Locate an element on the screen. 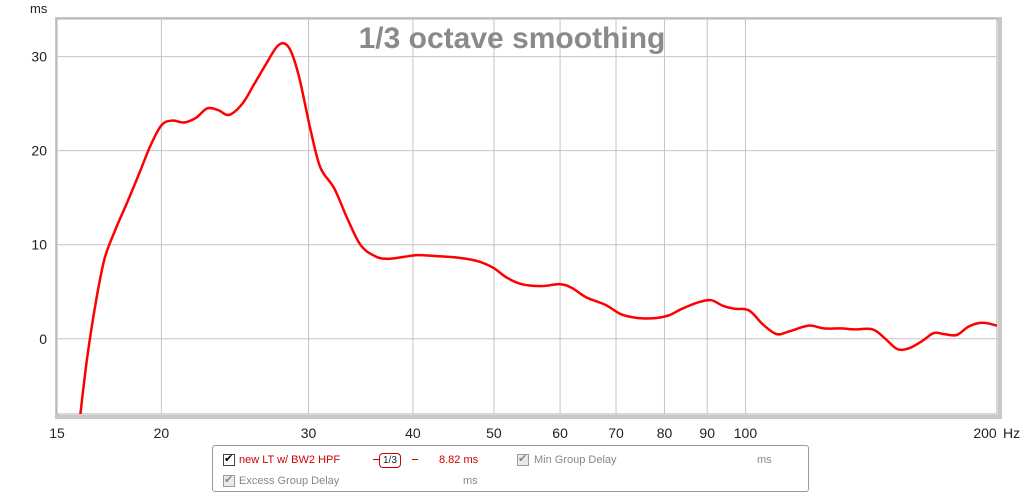 The width and height of the screenshot is (1024, 495). legend-row-excess: ✔ Excess Group Delay ms is located at coordinates (513, 481).